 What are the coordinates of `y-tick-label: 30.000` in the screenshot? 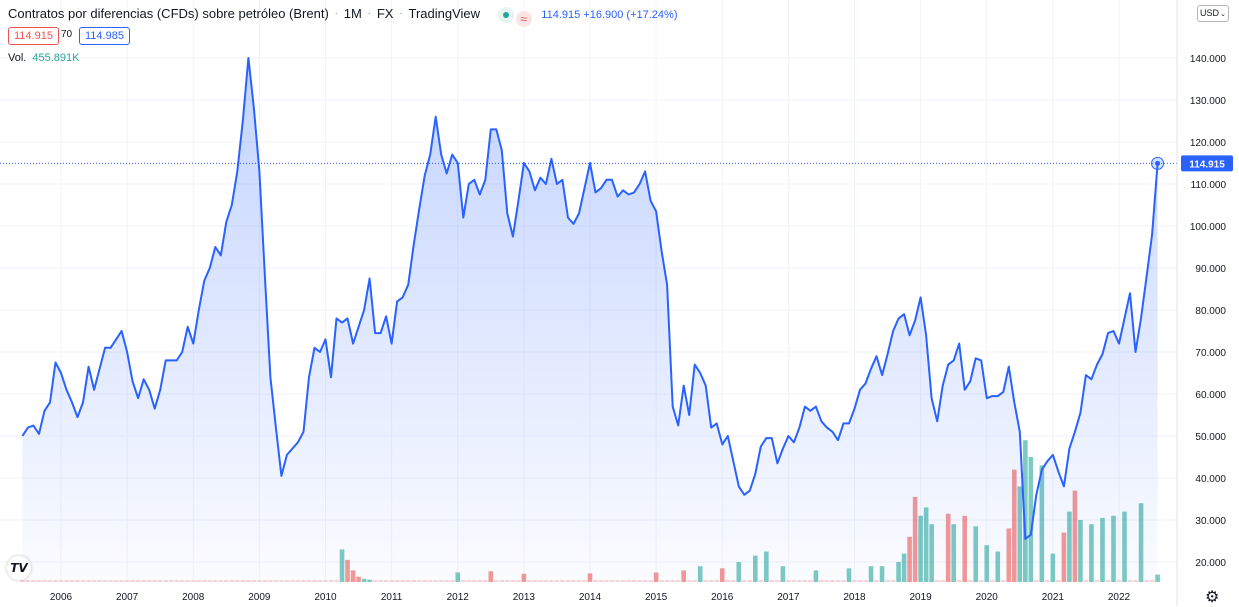 It's located at (1210, 521).